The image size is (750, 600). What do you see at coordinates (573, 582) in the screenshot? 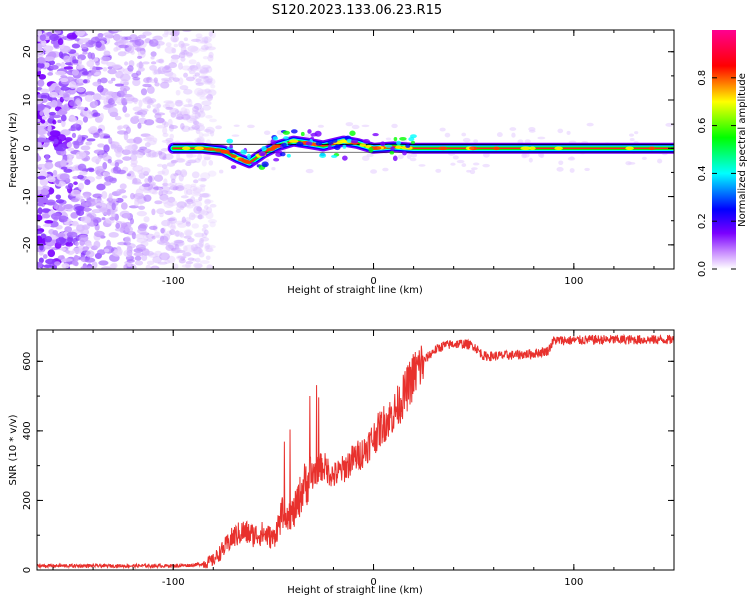
I see `x-tick-label: 100` at bounding box center [573, 582].